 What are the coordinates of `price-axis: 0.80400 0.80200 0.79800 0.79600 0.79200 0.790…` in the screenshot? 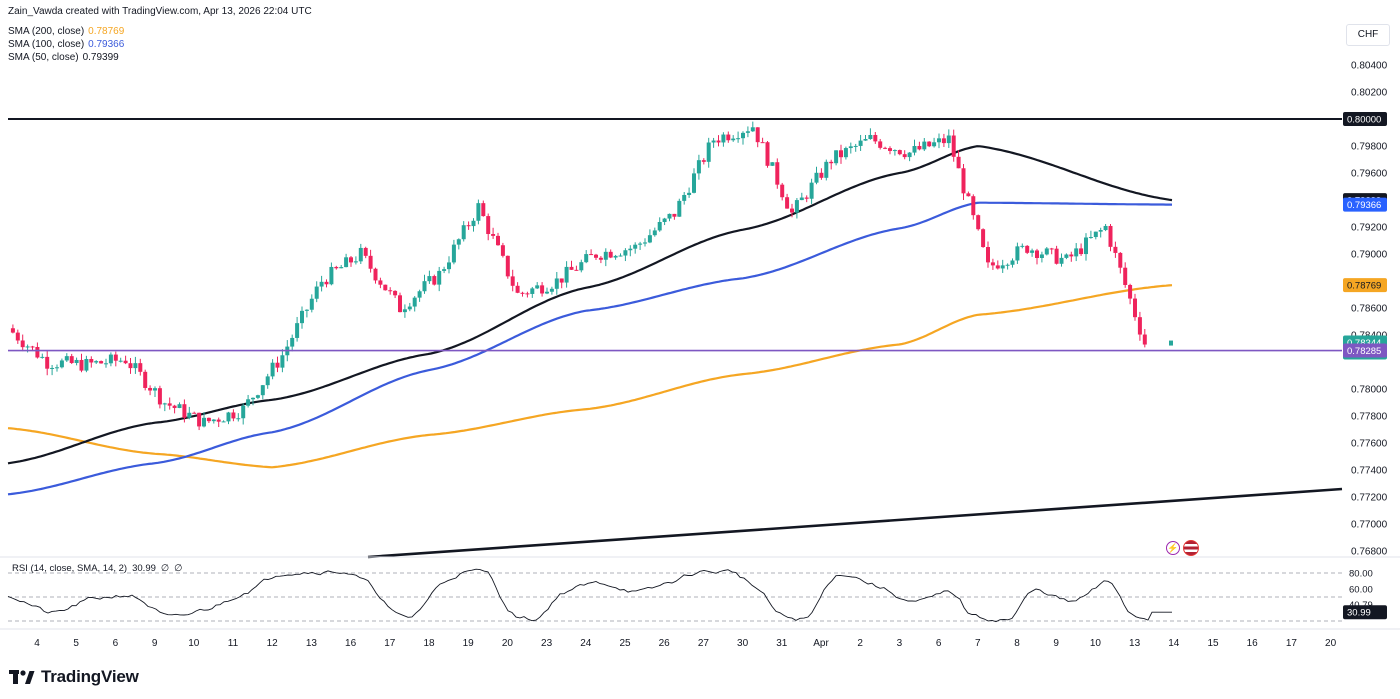 It's located at (1365, 309).